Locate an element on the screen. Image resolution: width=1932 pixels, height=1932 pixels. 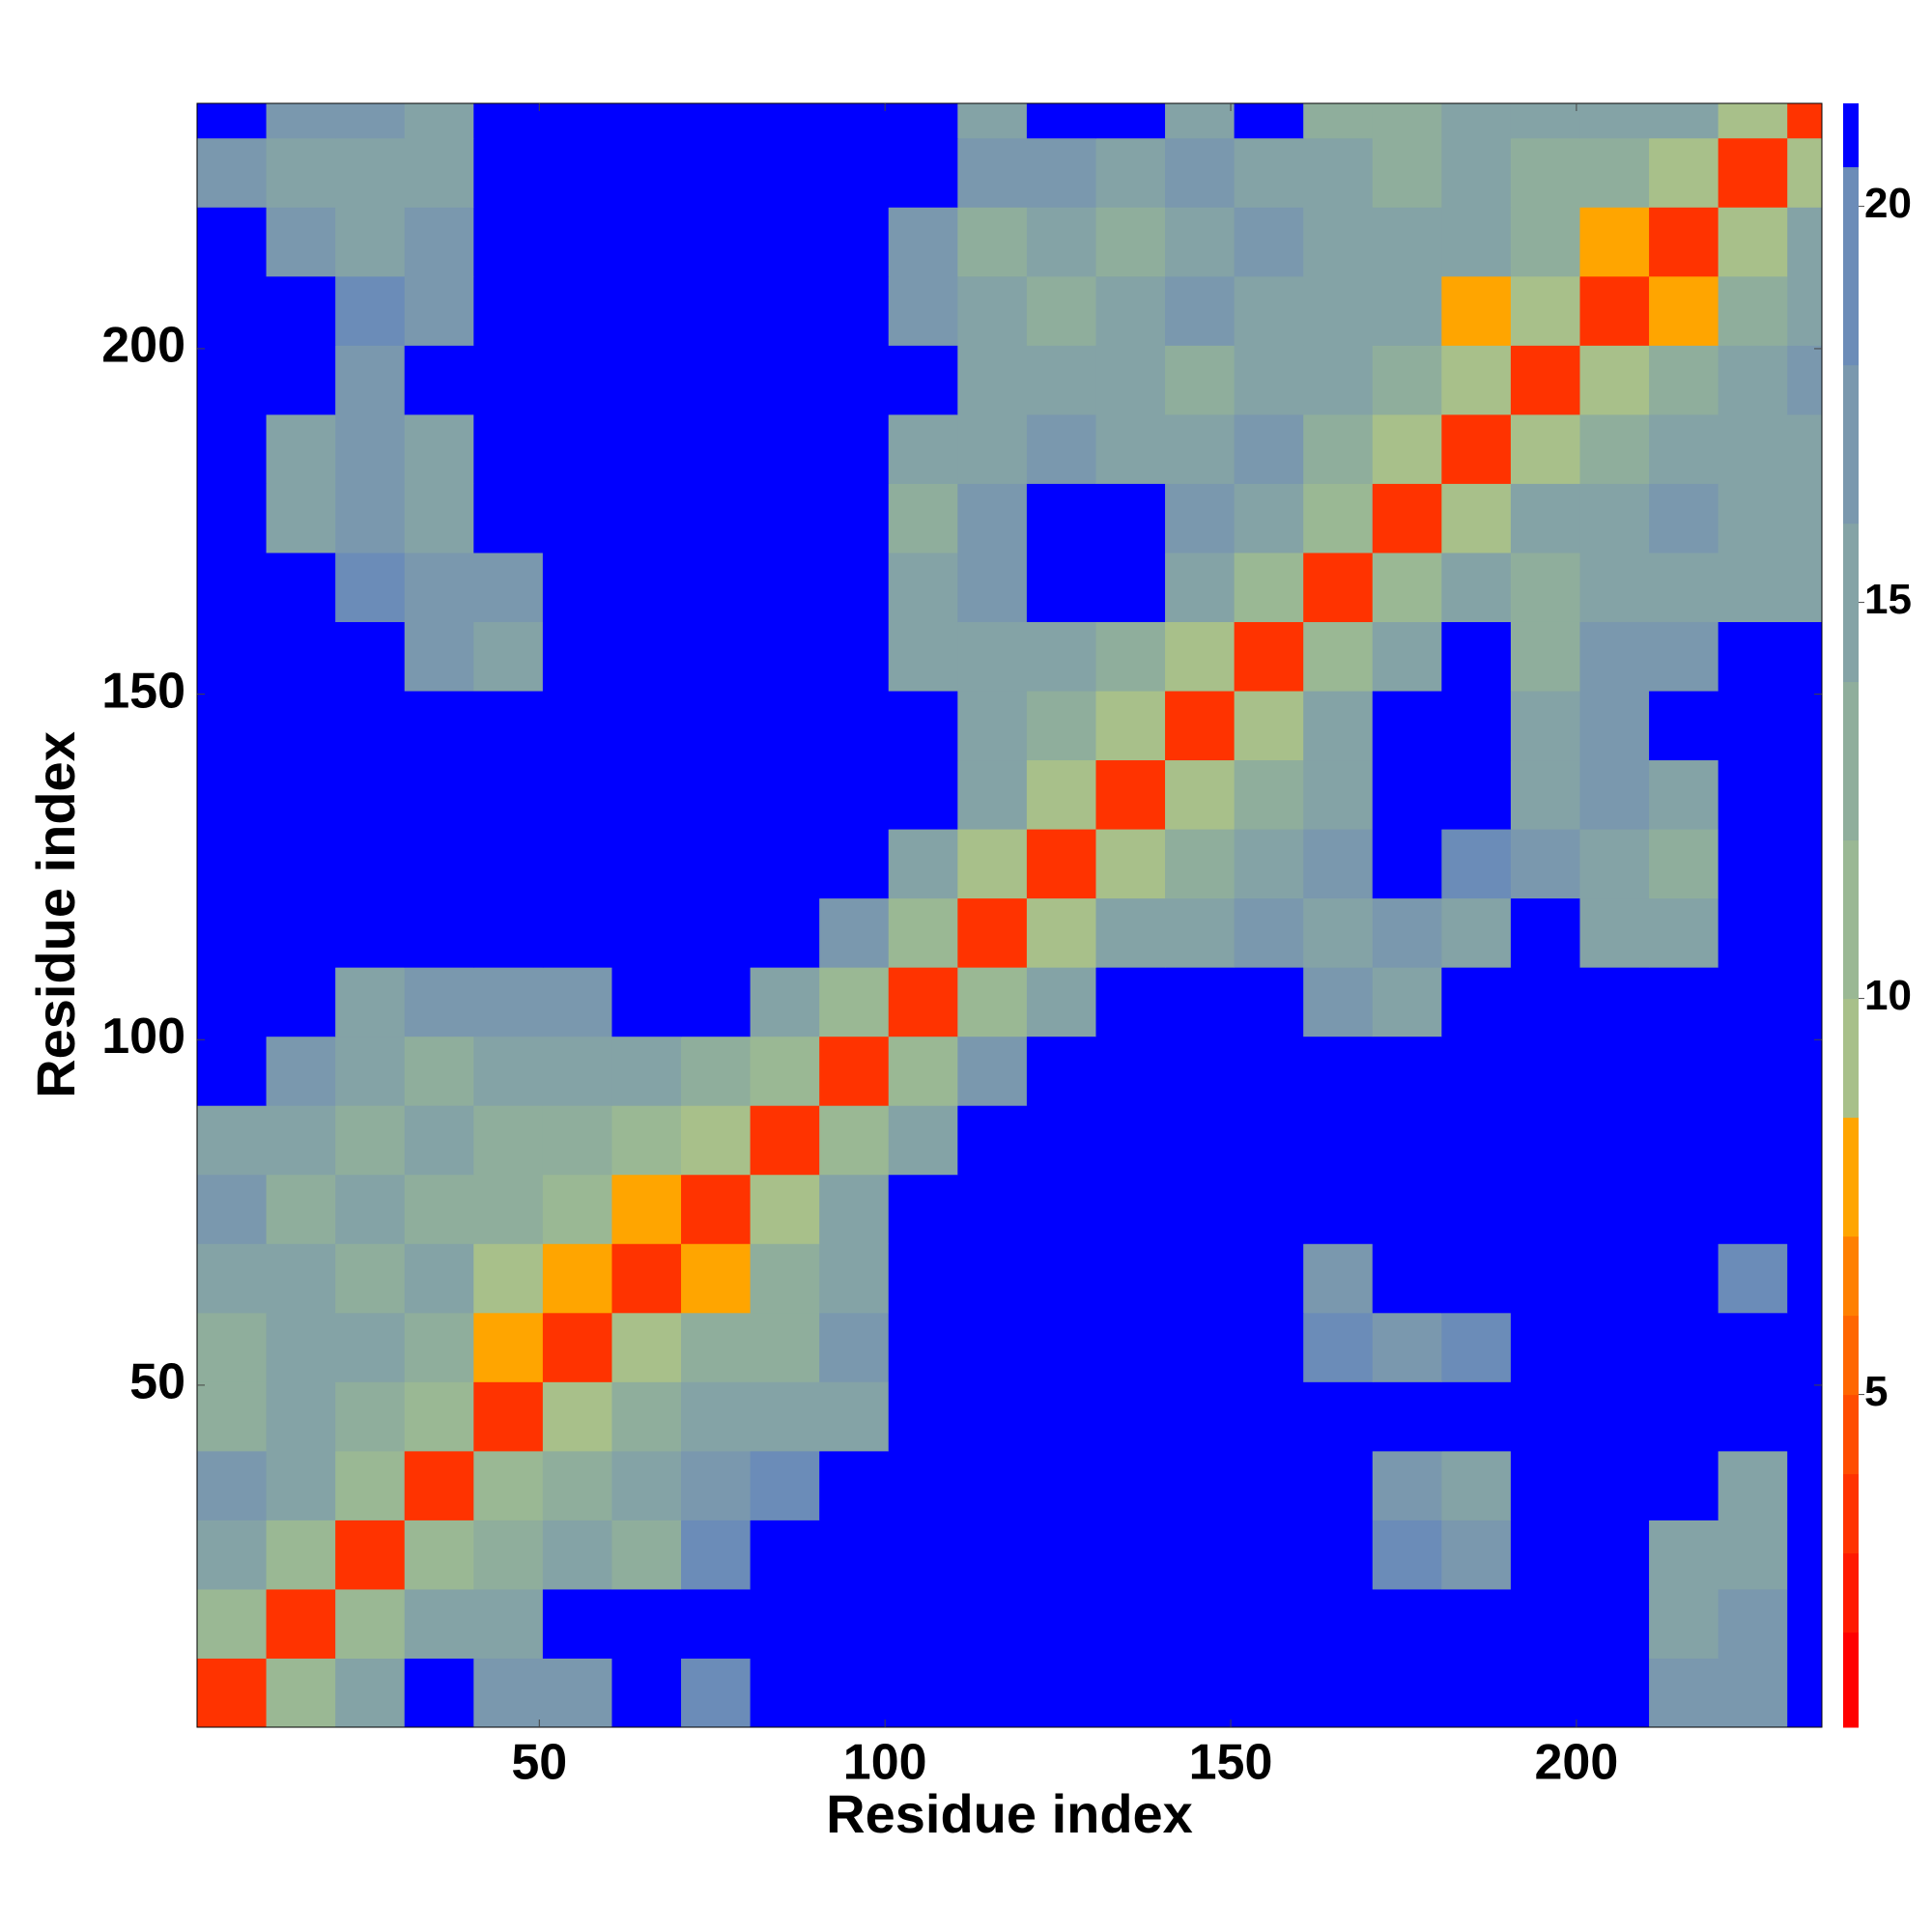
y-axis-label: Residue index is located at coordinates (55, 914).